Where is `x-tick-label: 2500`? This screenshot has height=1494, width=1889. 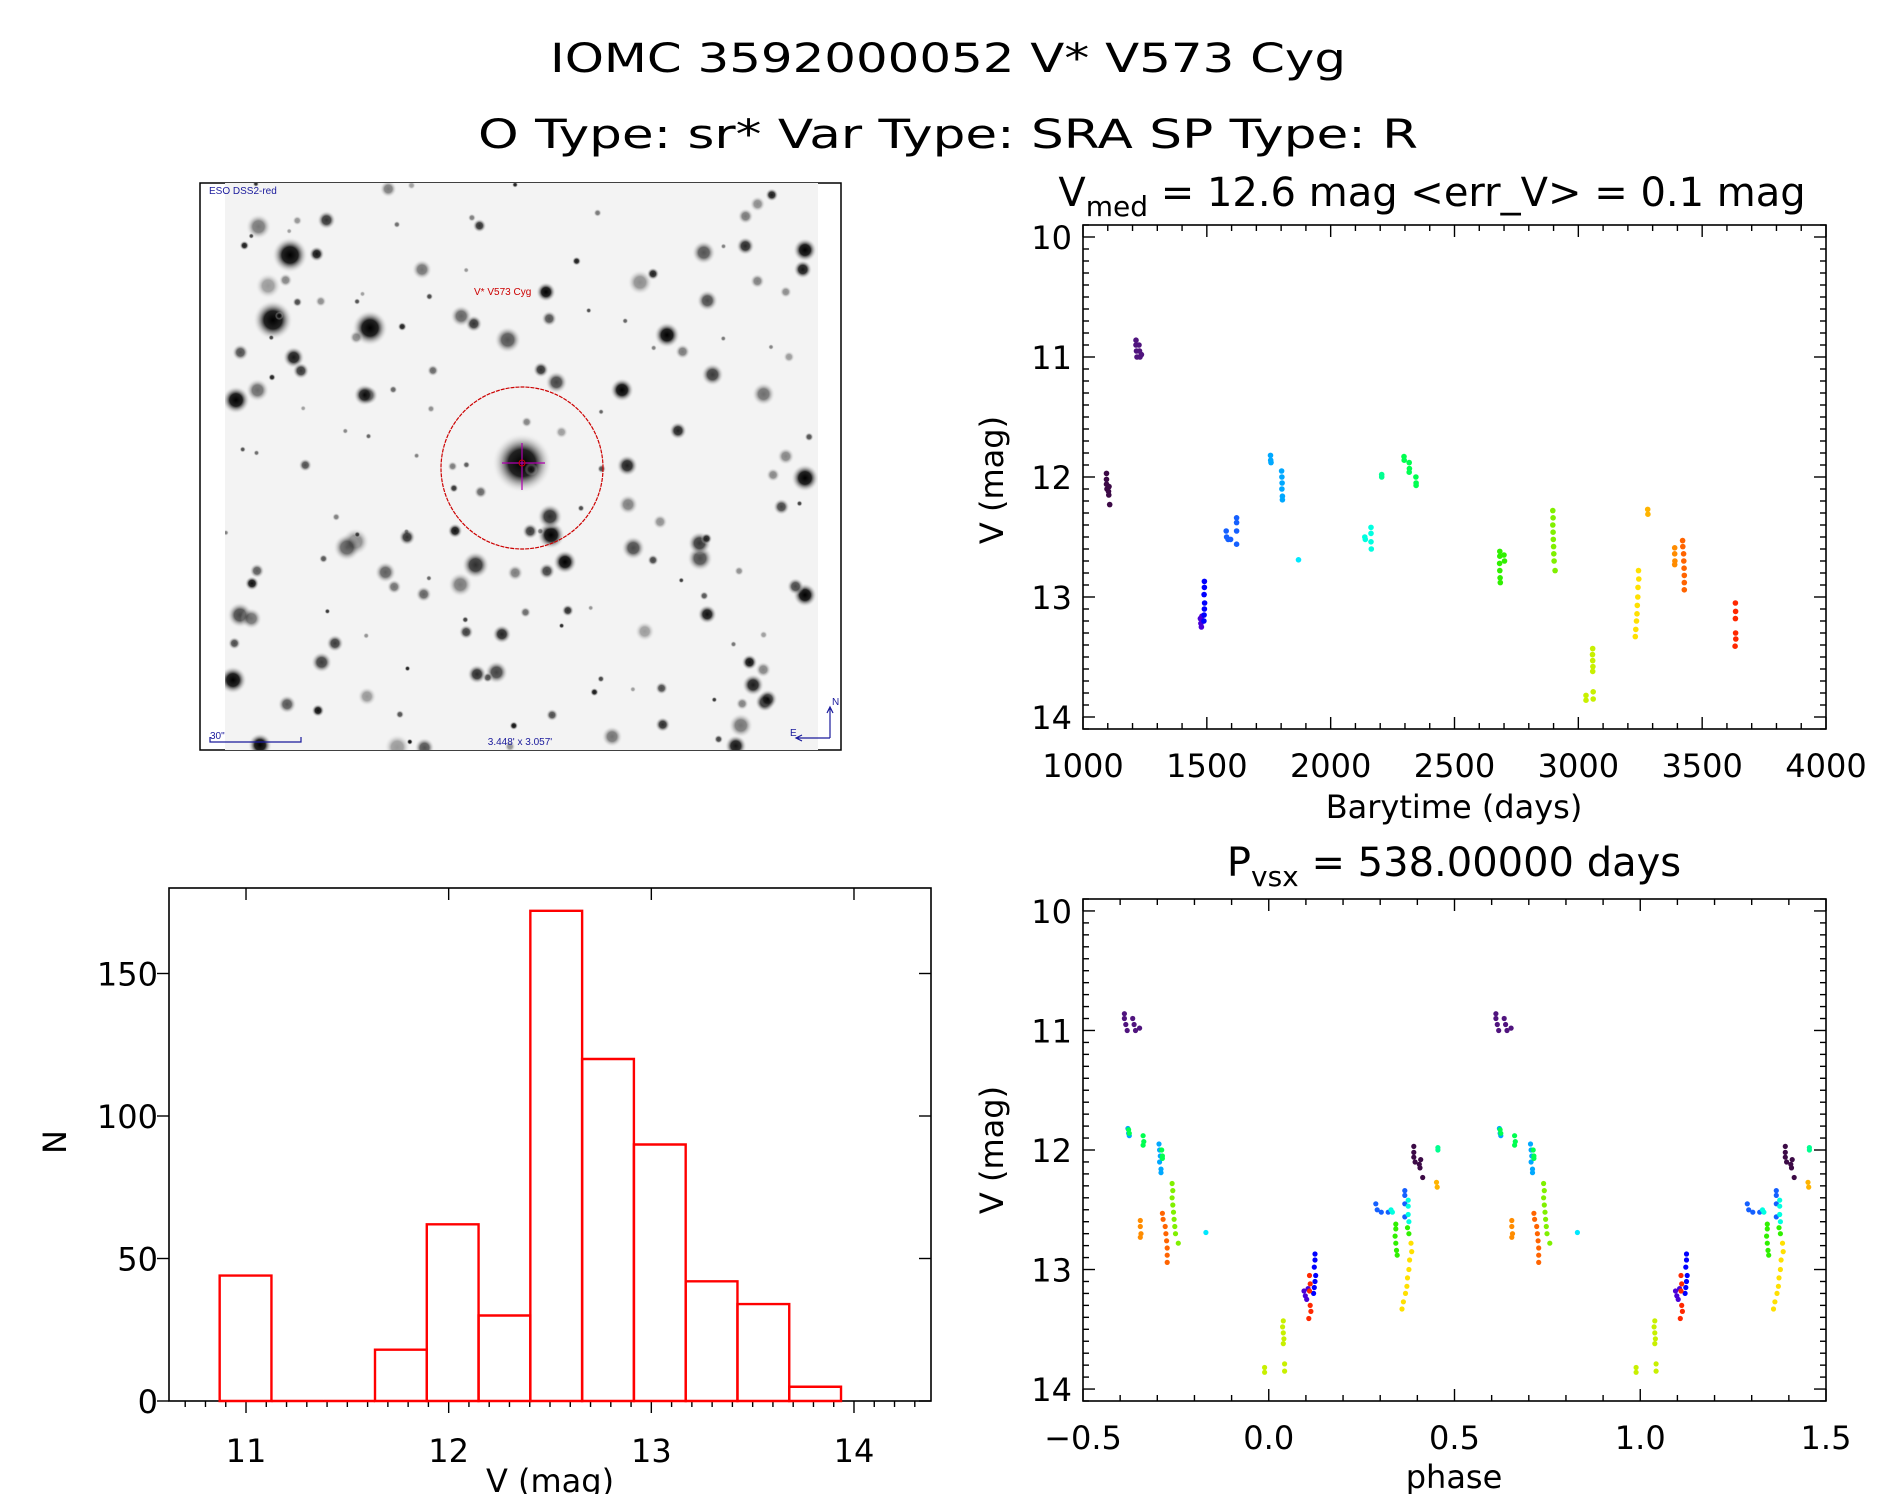 x-tick-label: 2500 is located at coordinates (1454, 766).